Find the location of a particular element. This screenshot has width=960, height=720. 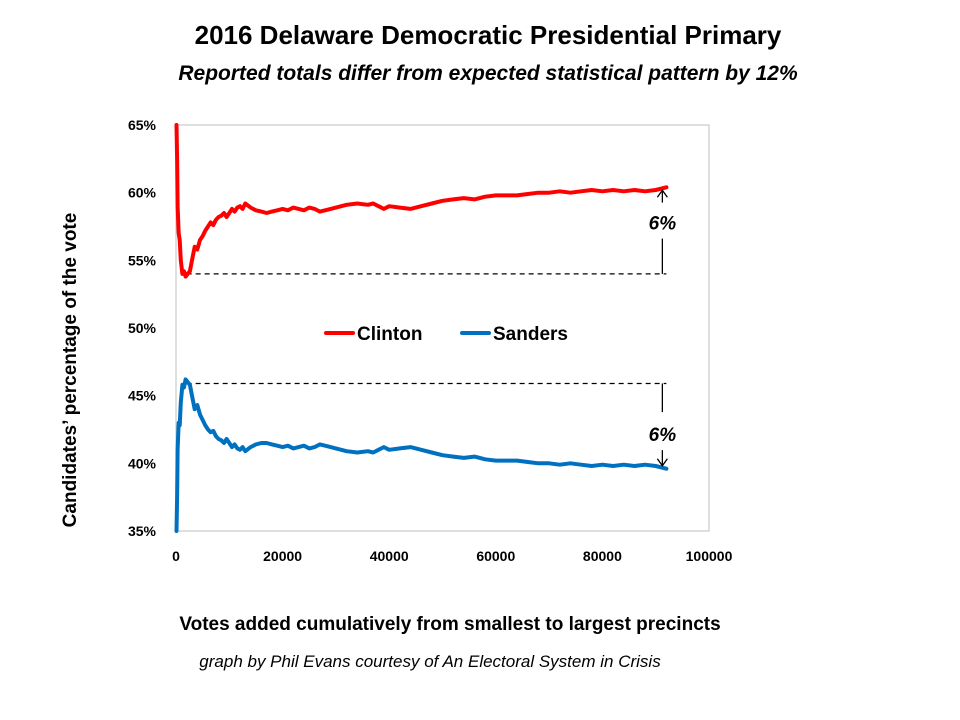

legend-label: Clinton is located at coordinates (389, 334).